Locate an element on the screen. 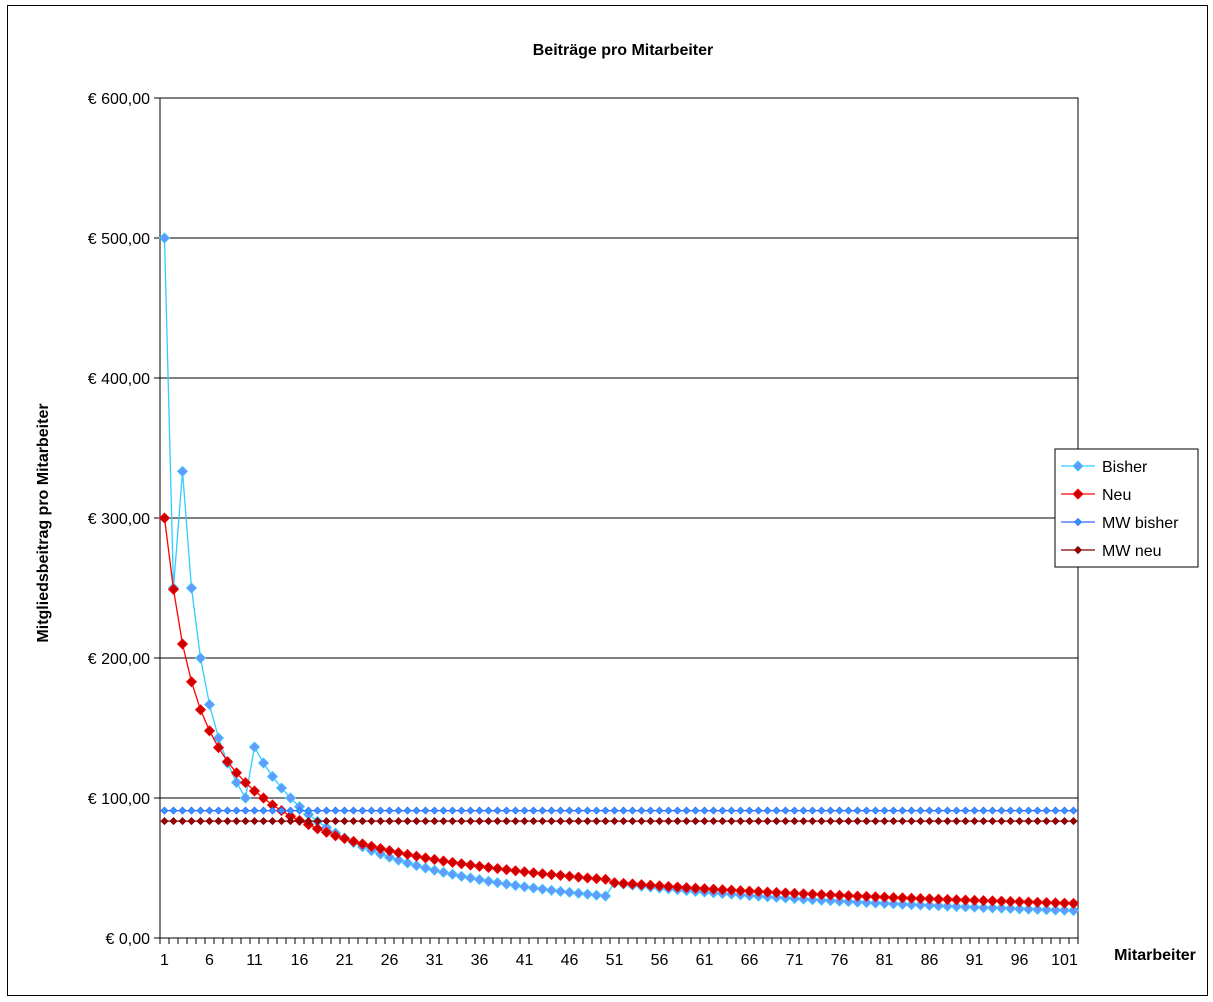  x-tick-label: 76 is located at coordinates (840, 960).